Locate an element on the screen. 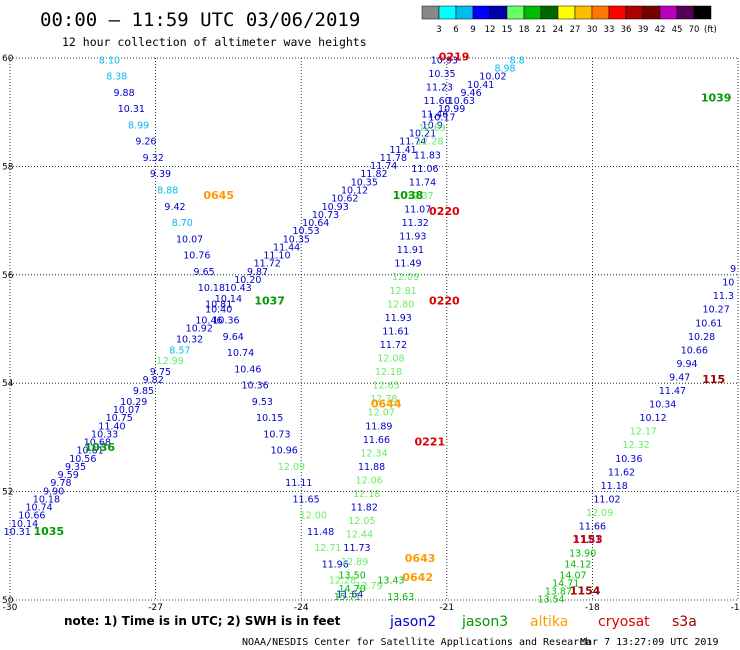 The height and width of the screenshot is (650, 740). swh-value-label: 8.8 is located at coordinates (517, 60).